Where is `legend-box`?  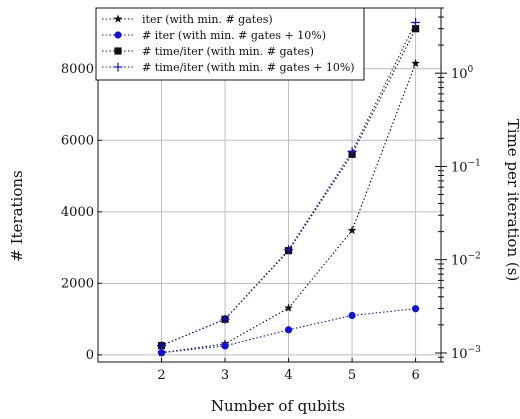
legend-box is located at coordinates (230, 44).